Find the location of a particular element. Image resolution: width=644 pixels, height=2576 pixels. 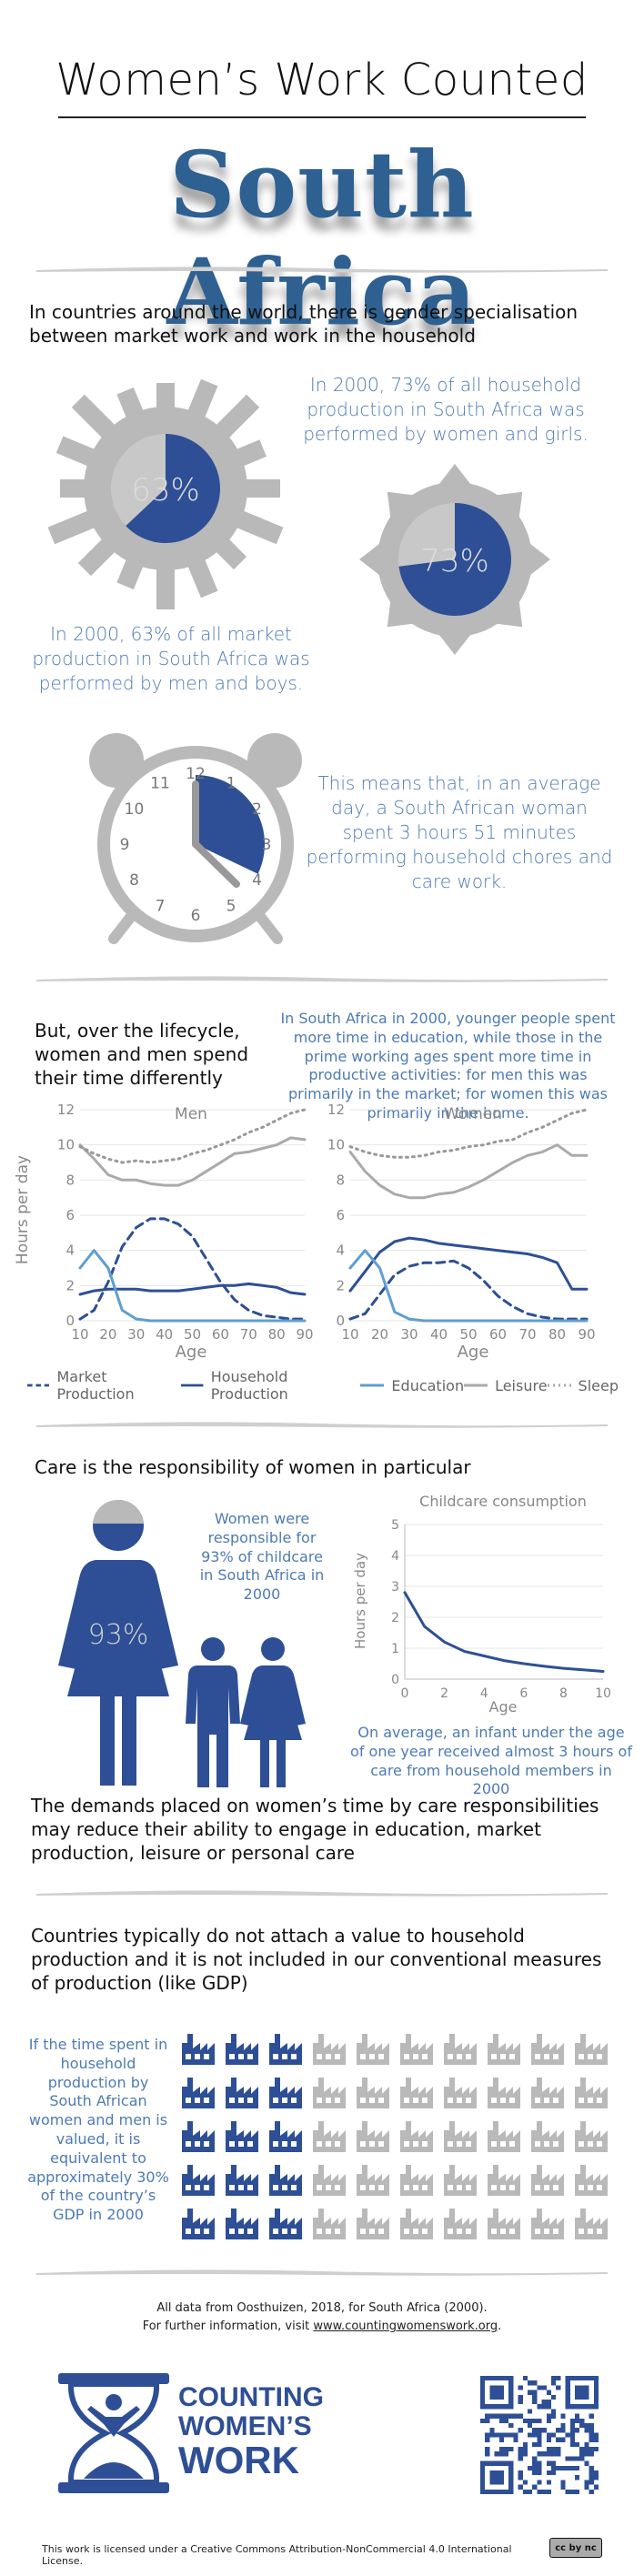

series-line-childcare is located at coordinates (504, 1632).